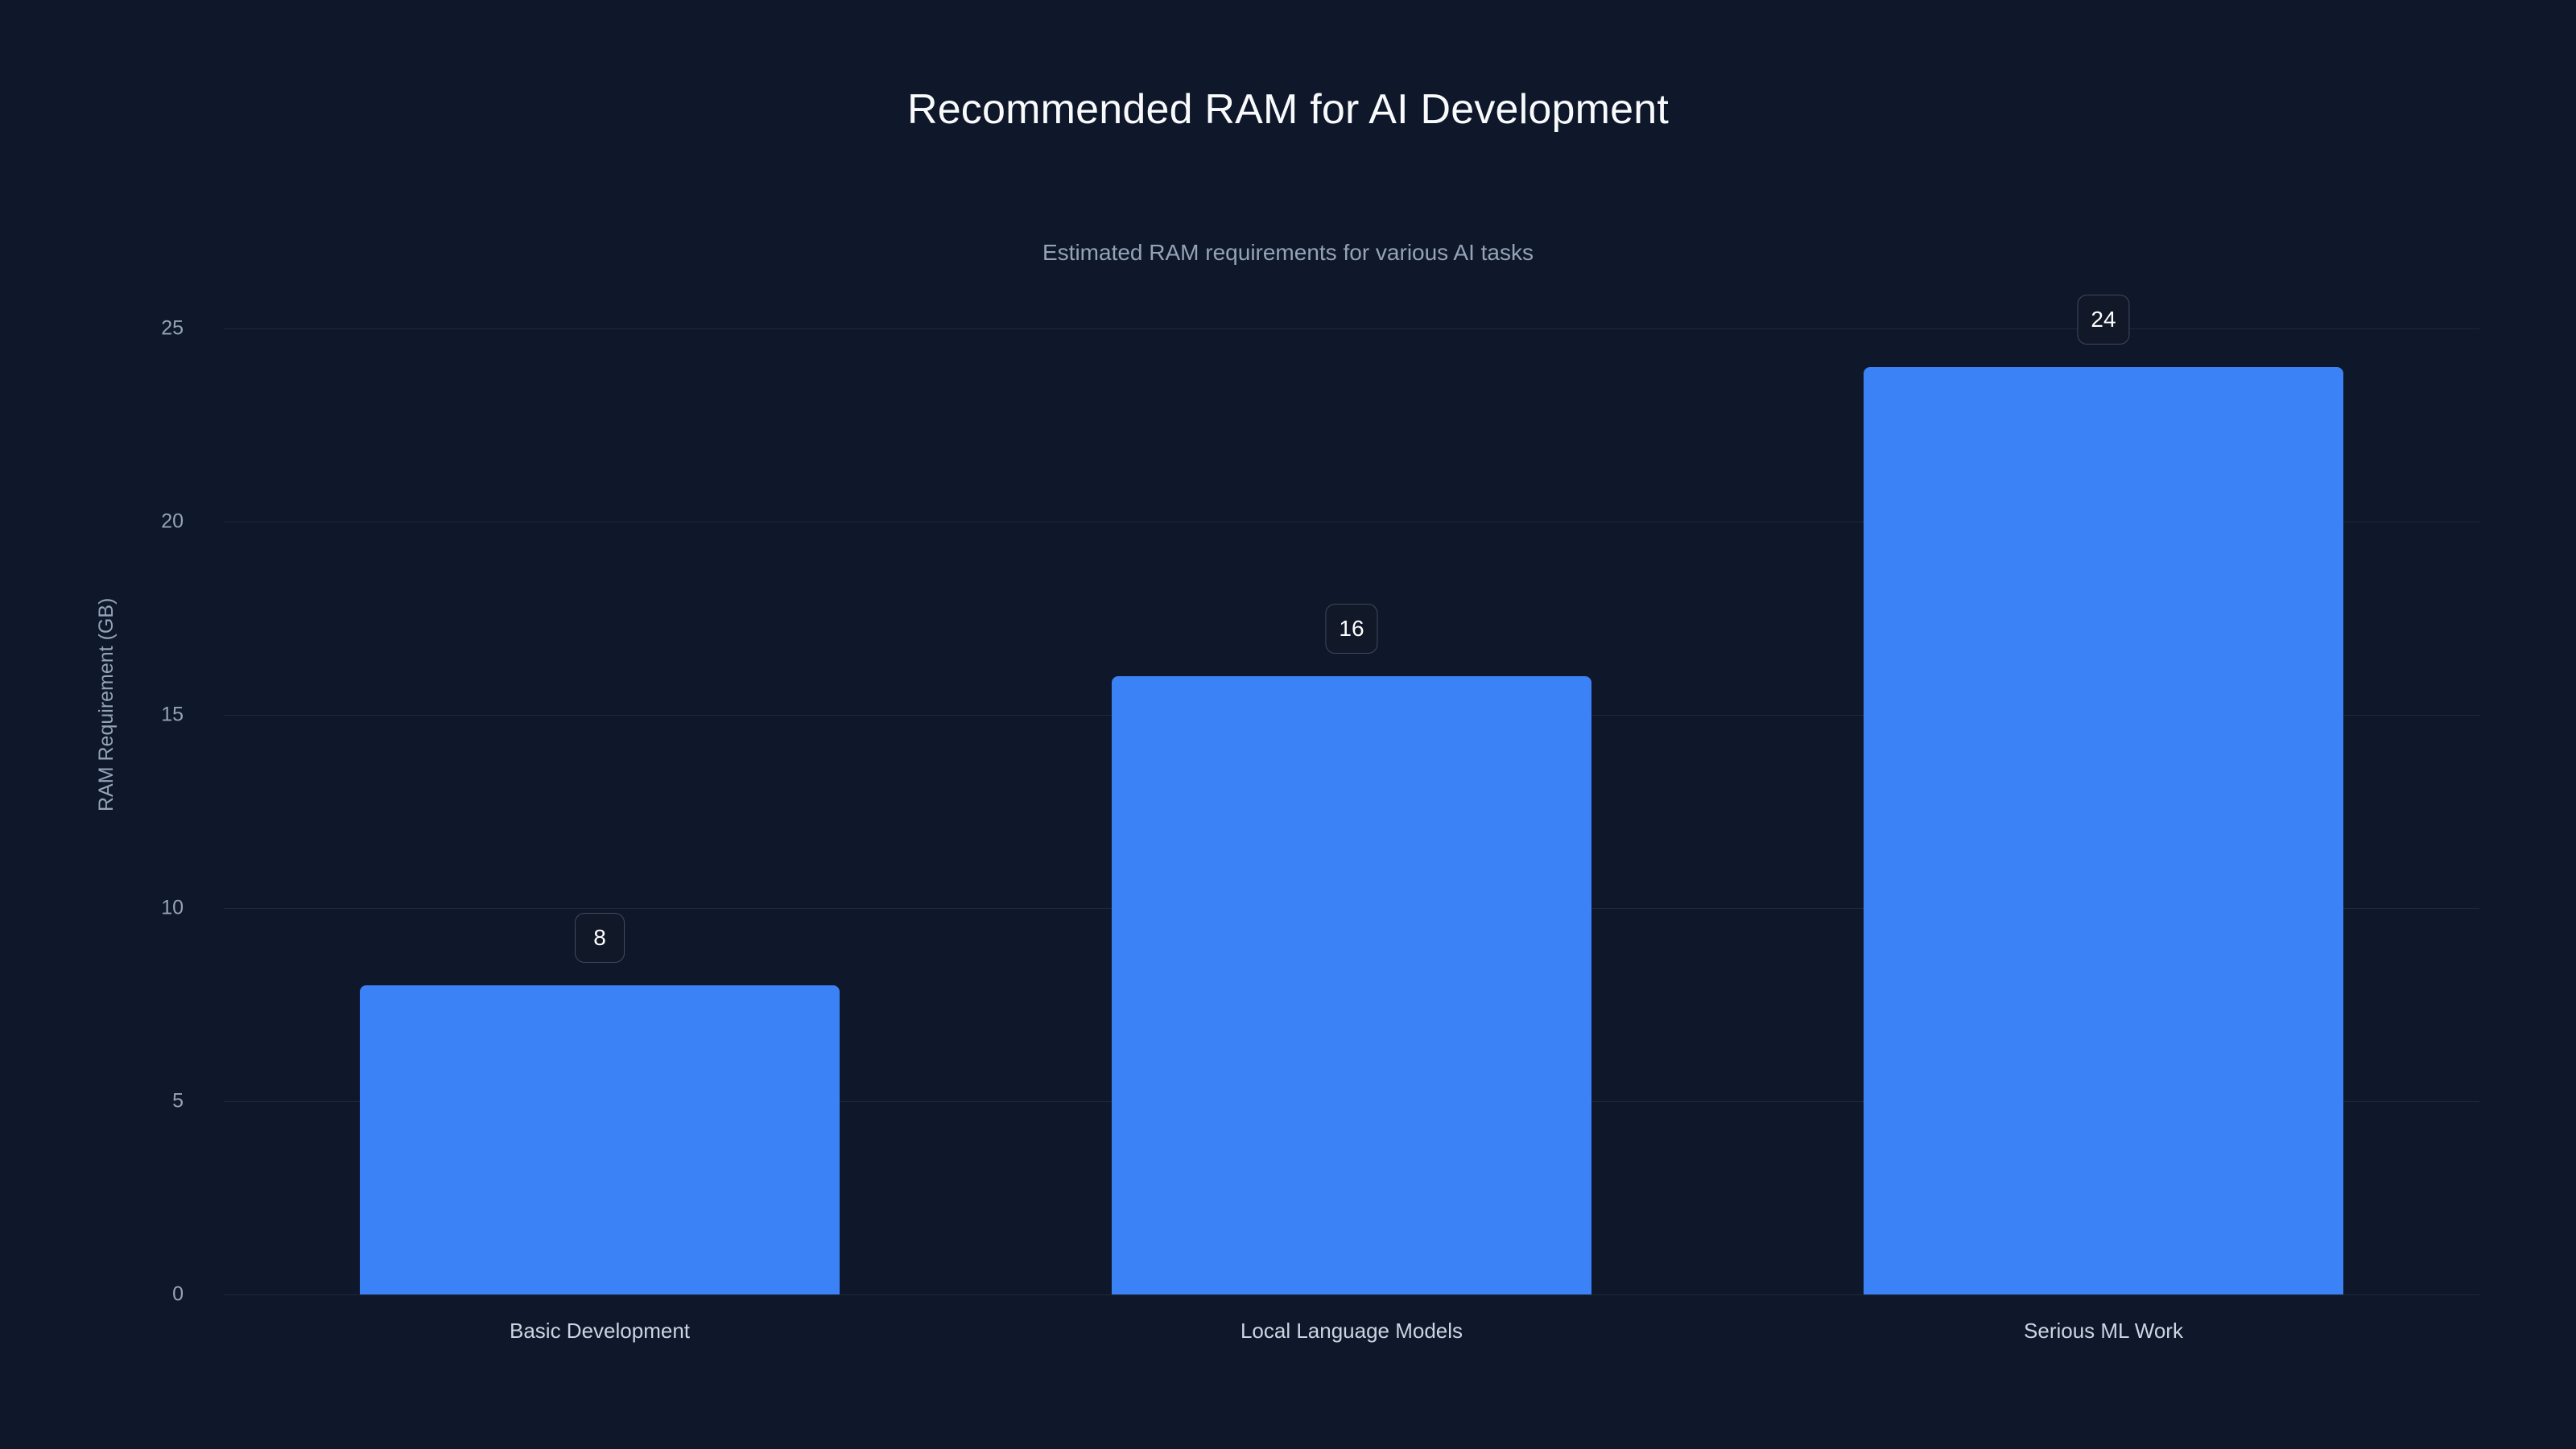  What do you see at coordinates (1288, 109) in the screenshot?
I see `chart-title: Recommended RAM for AI Development` at bounding box center [1288, 109].